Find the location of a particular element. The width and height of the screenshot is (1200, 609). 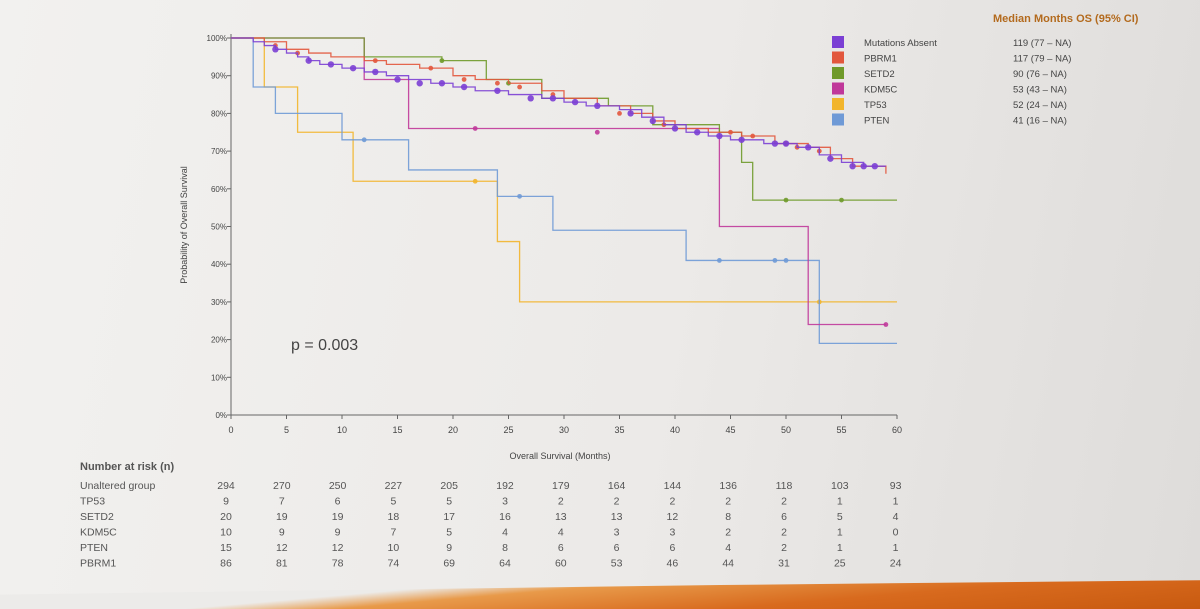

risk-cell: 24 is located at coordinates (896, 564).